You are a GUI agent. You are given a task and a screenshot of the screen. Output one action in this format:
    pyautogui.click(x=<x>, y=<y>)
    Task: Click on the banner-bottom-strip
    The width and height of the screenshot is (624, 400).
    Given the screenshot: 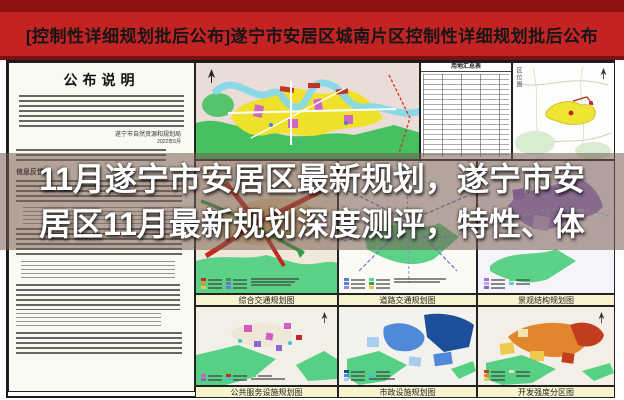 What is the action you would take?
    pyautogui.click(x=312, y=58)
    